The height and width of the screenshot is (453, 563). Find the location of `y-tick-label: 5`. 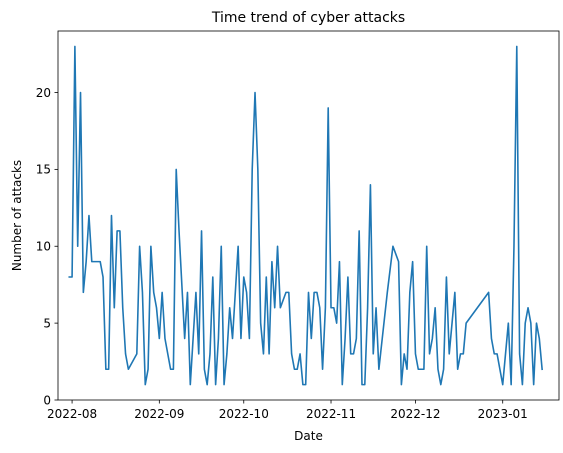

y-tick-label: 5 is located at coordinates (47, 323).